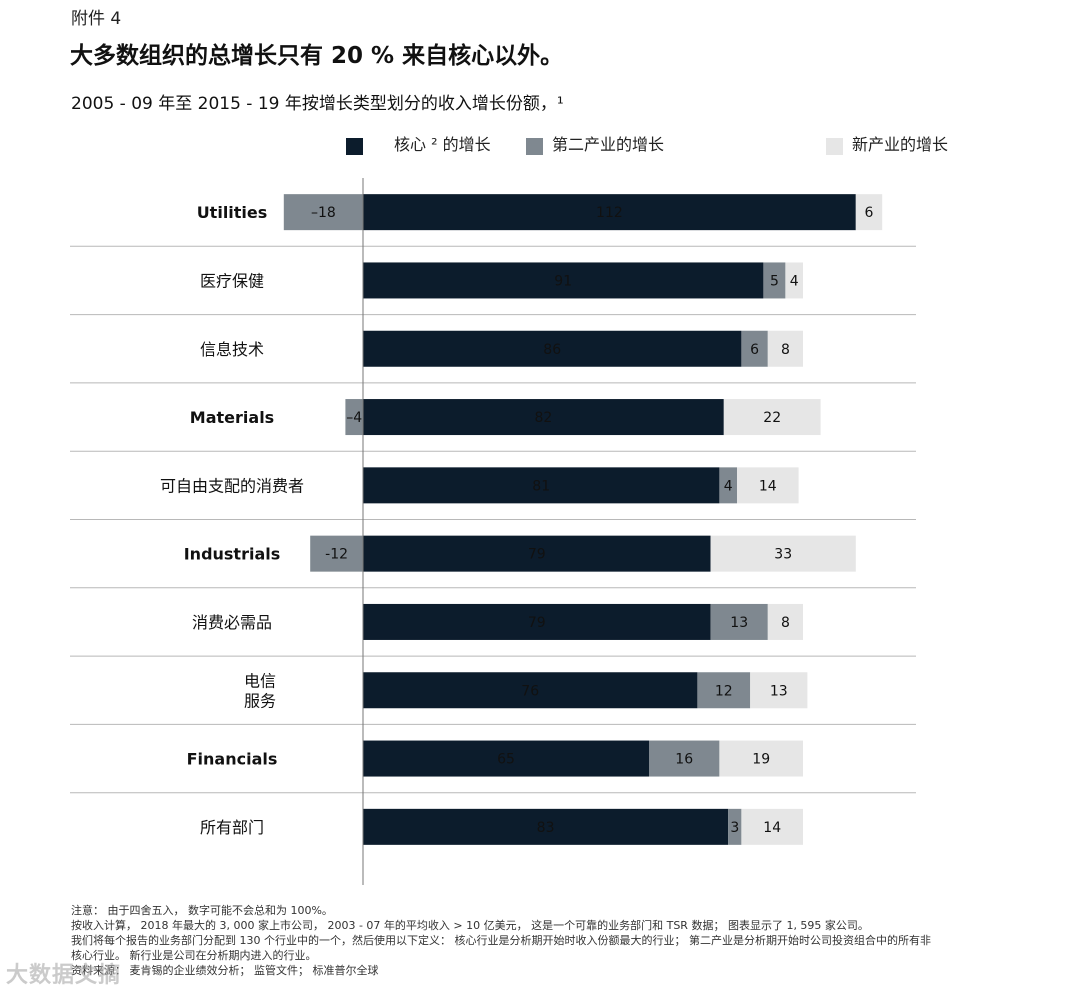 Image resolution: width=1080 pixels, height=991 pixels. I want to click on data-label-adjacent: 13, so click(739, 623).